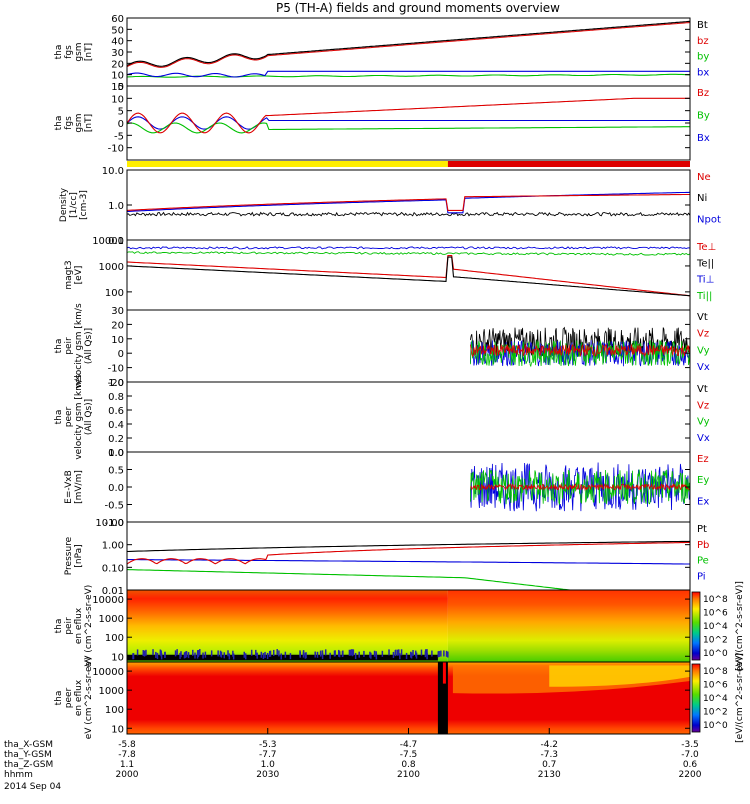 Image resolution: width=750 pixels, height=804 pixels. I want to click on time-axis-date: 2014 Sep 04, so click(32, 787).